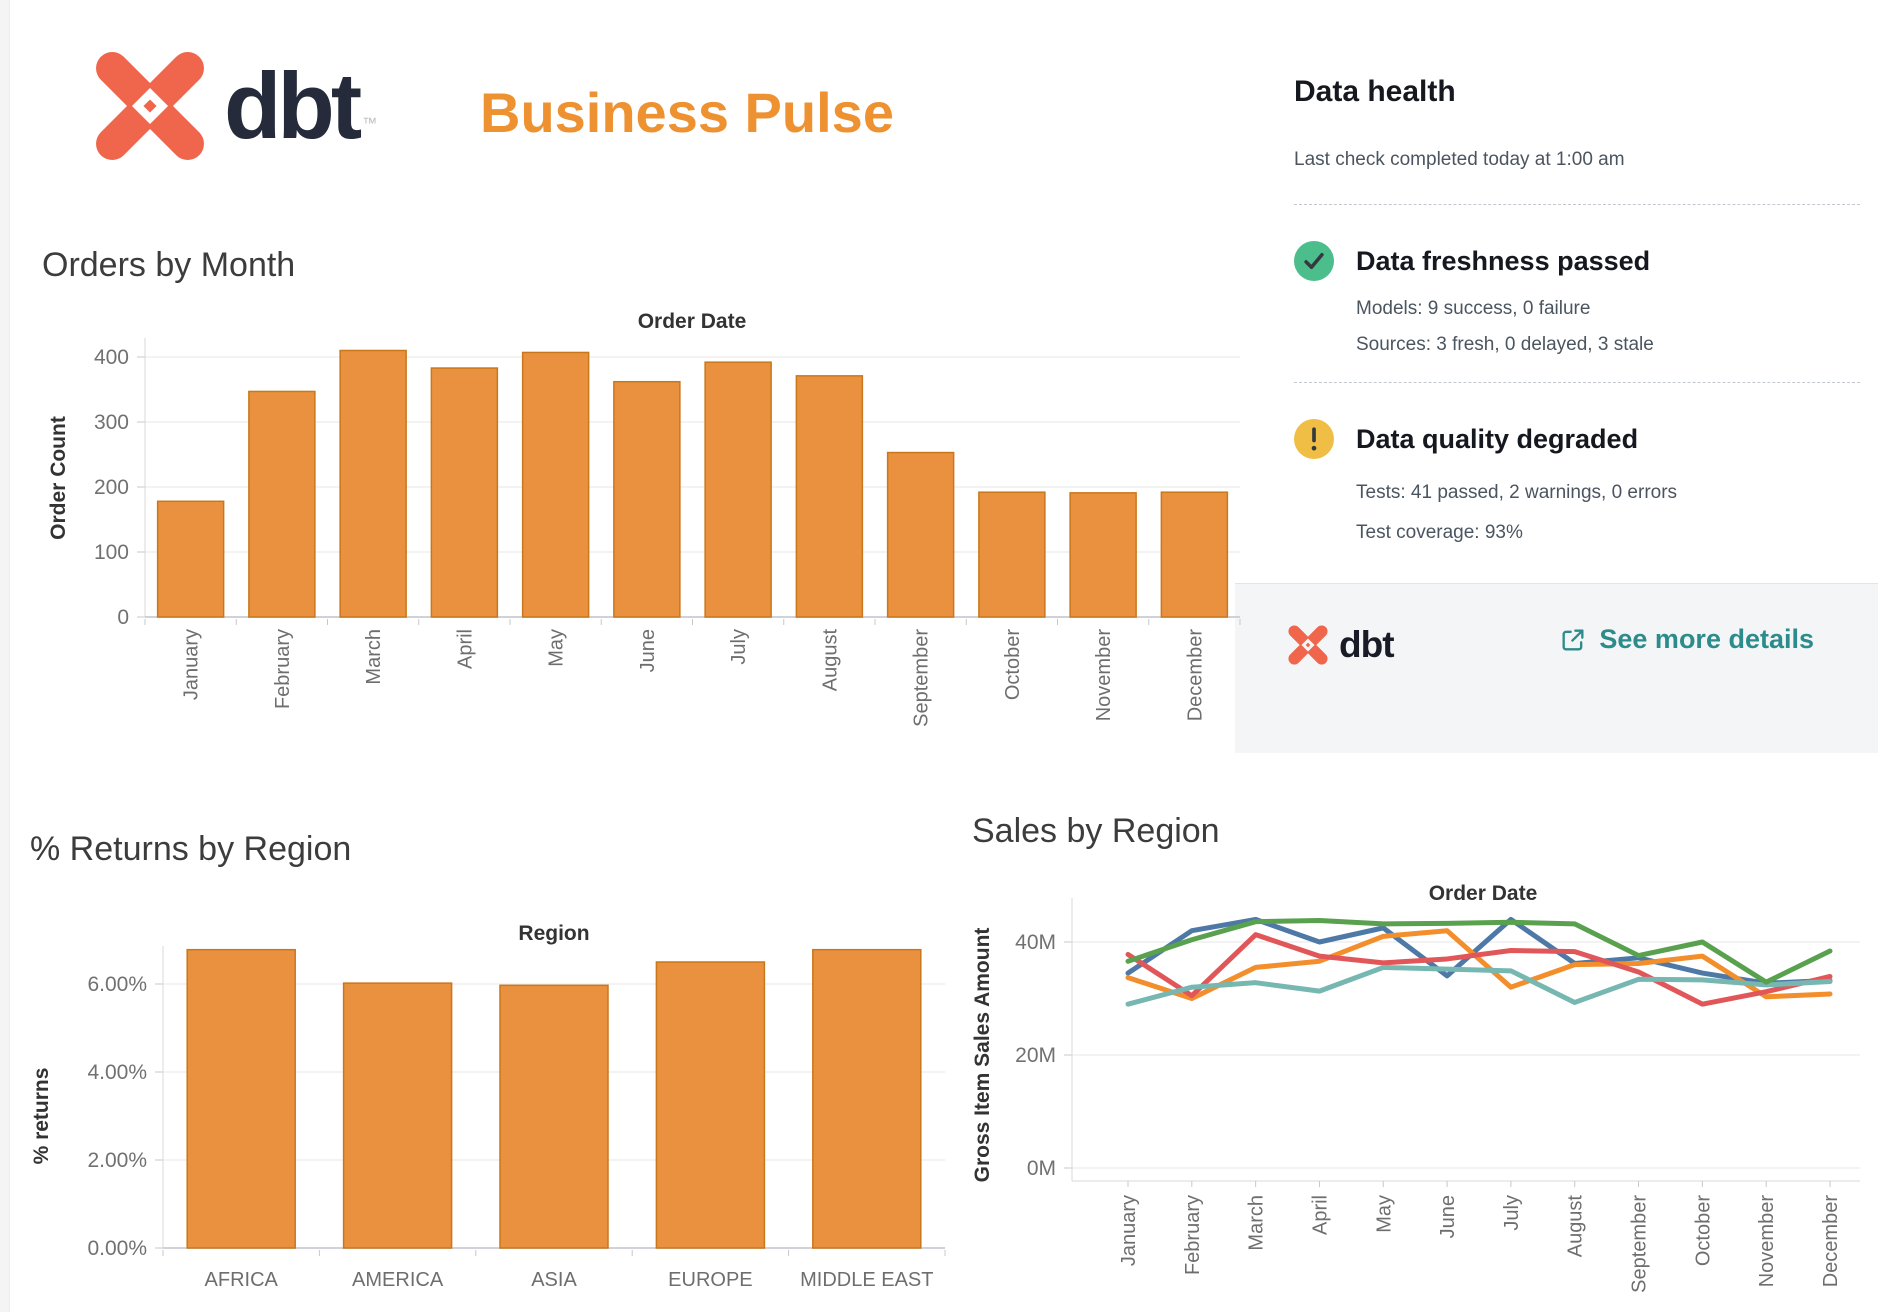 The width and height of the screenshot is (1878, 1312). What do you see at coordinates (647, 499) in the screenshot?
I see `bar-June` at bounding box center [647, 499].